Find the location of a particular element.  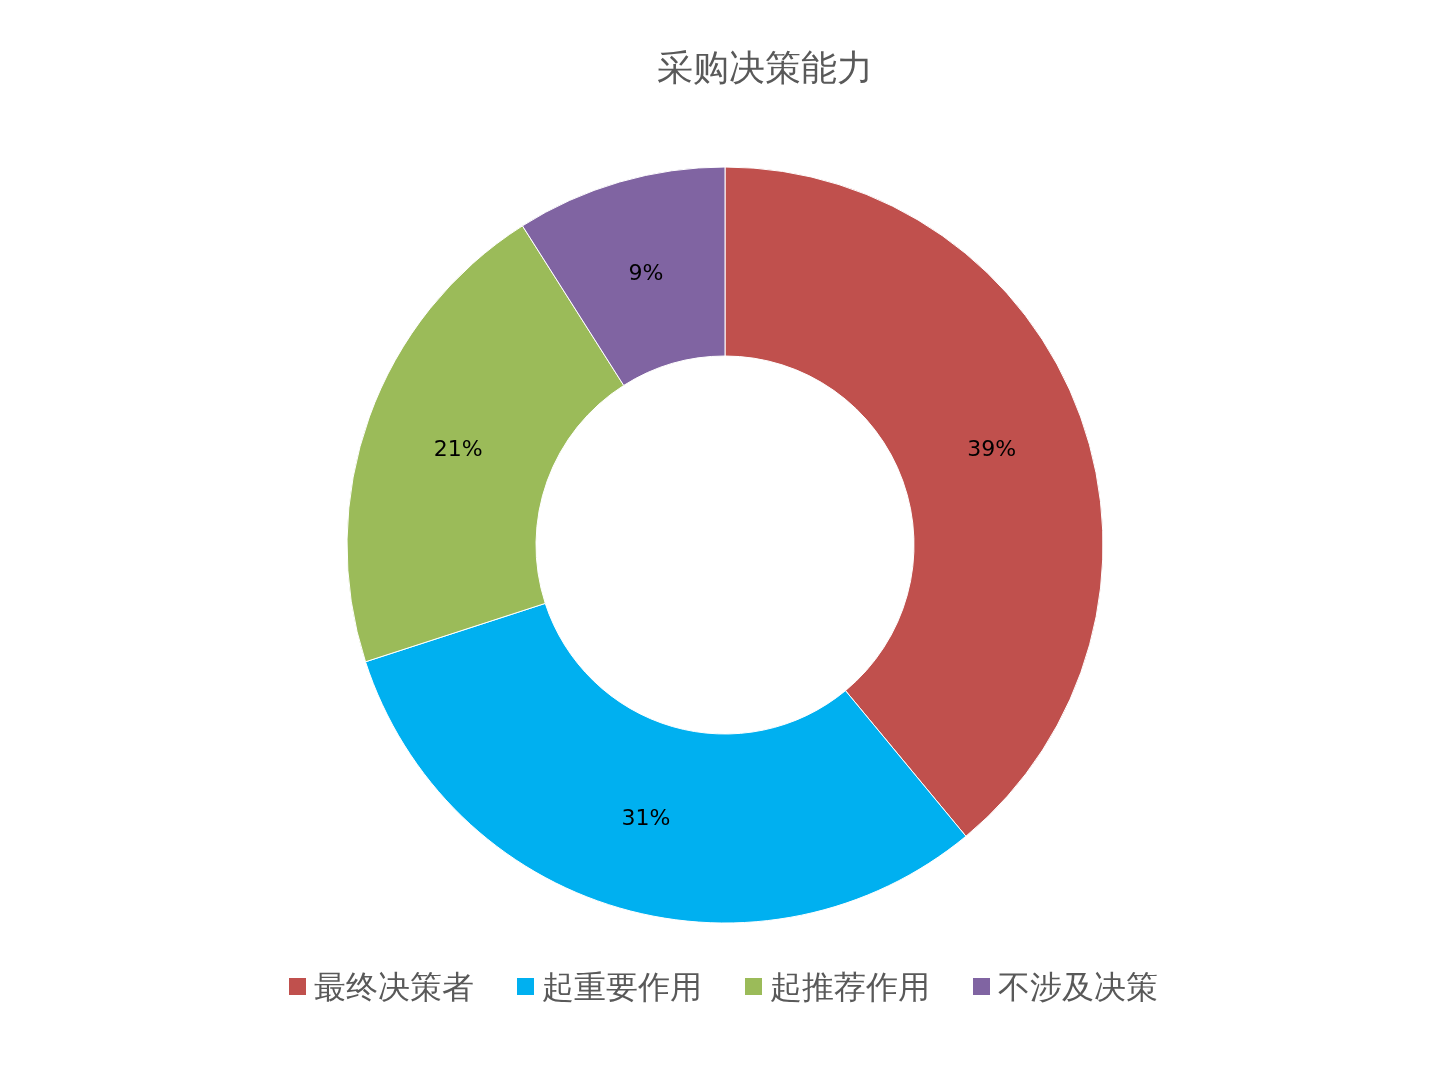

data-label: 31% is located at coordinates (646, 817).